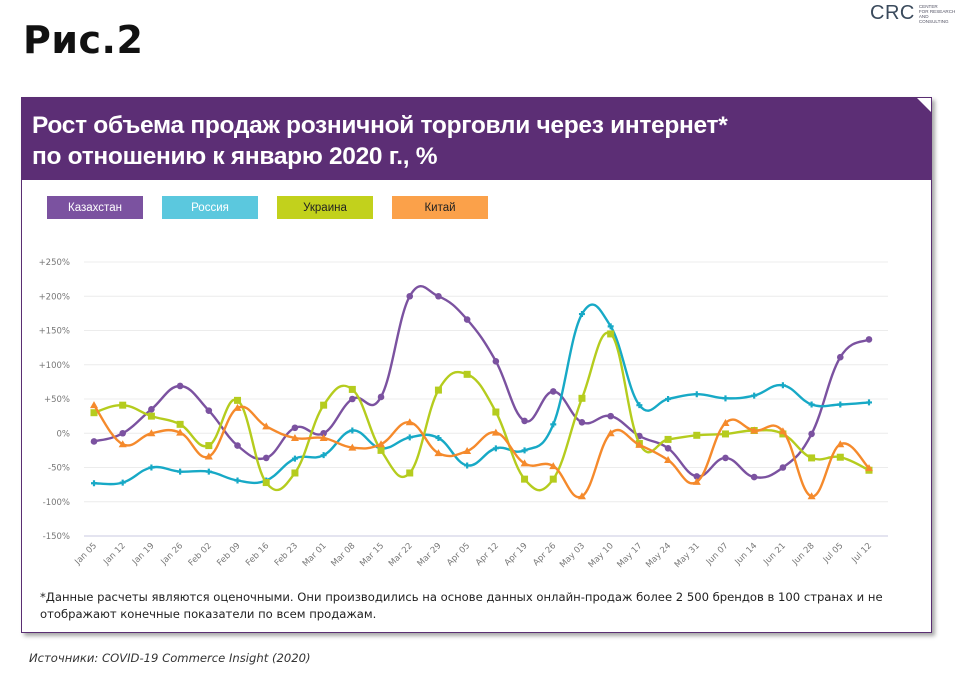 This screenshot has width=956, height=684. I want to click on legend-item-kazakhstan: Казахстан, so click(95, 207).